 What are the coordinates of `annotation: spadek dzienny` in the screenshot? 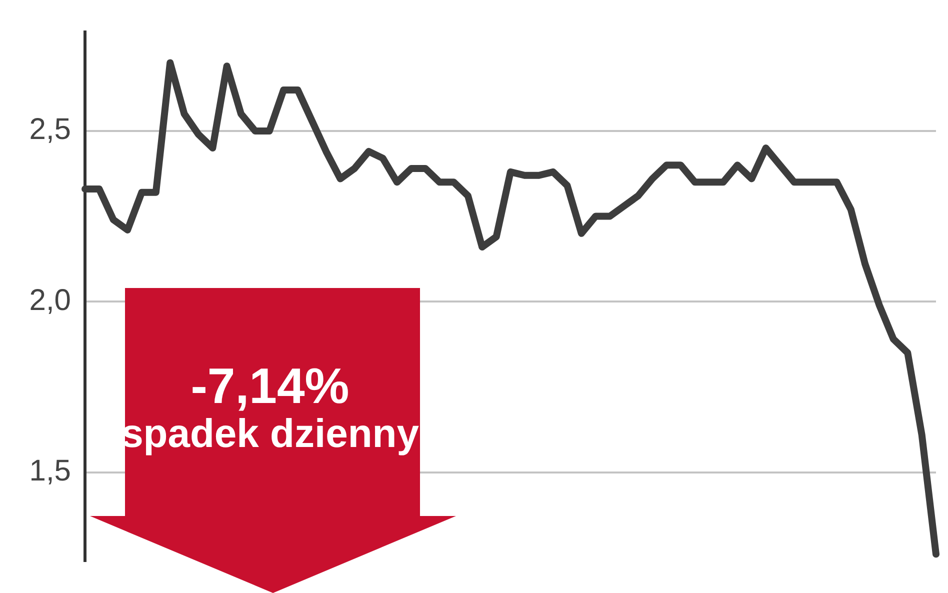 It's located at (270, 434).